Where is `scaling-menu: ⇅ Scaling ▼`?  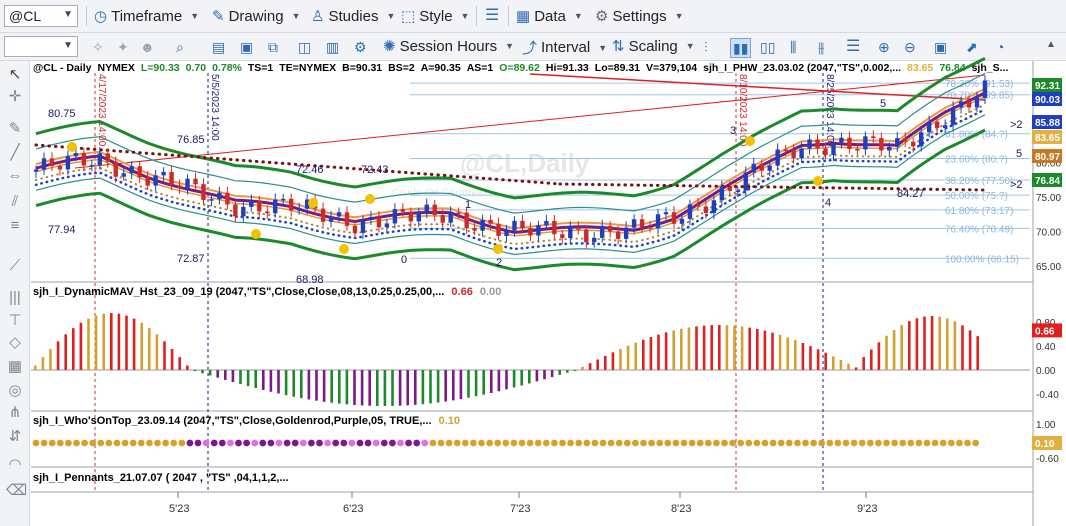
scaling-menu: ⇅ Scaling ▼ is located at coordinates (653, 46).